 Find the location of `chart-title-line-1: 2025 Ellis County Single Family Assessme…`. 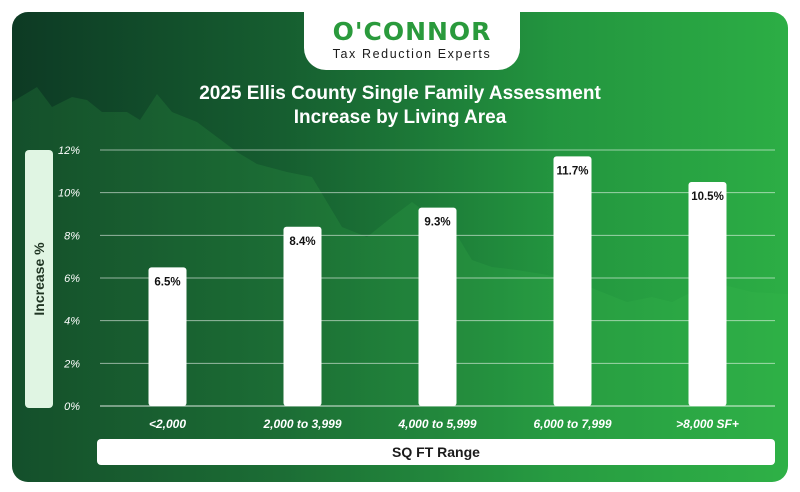

chart-title-line-1: 2025 Ellis County Single Family Assessme… is located at coordinates (400, 93).